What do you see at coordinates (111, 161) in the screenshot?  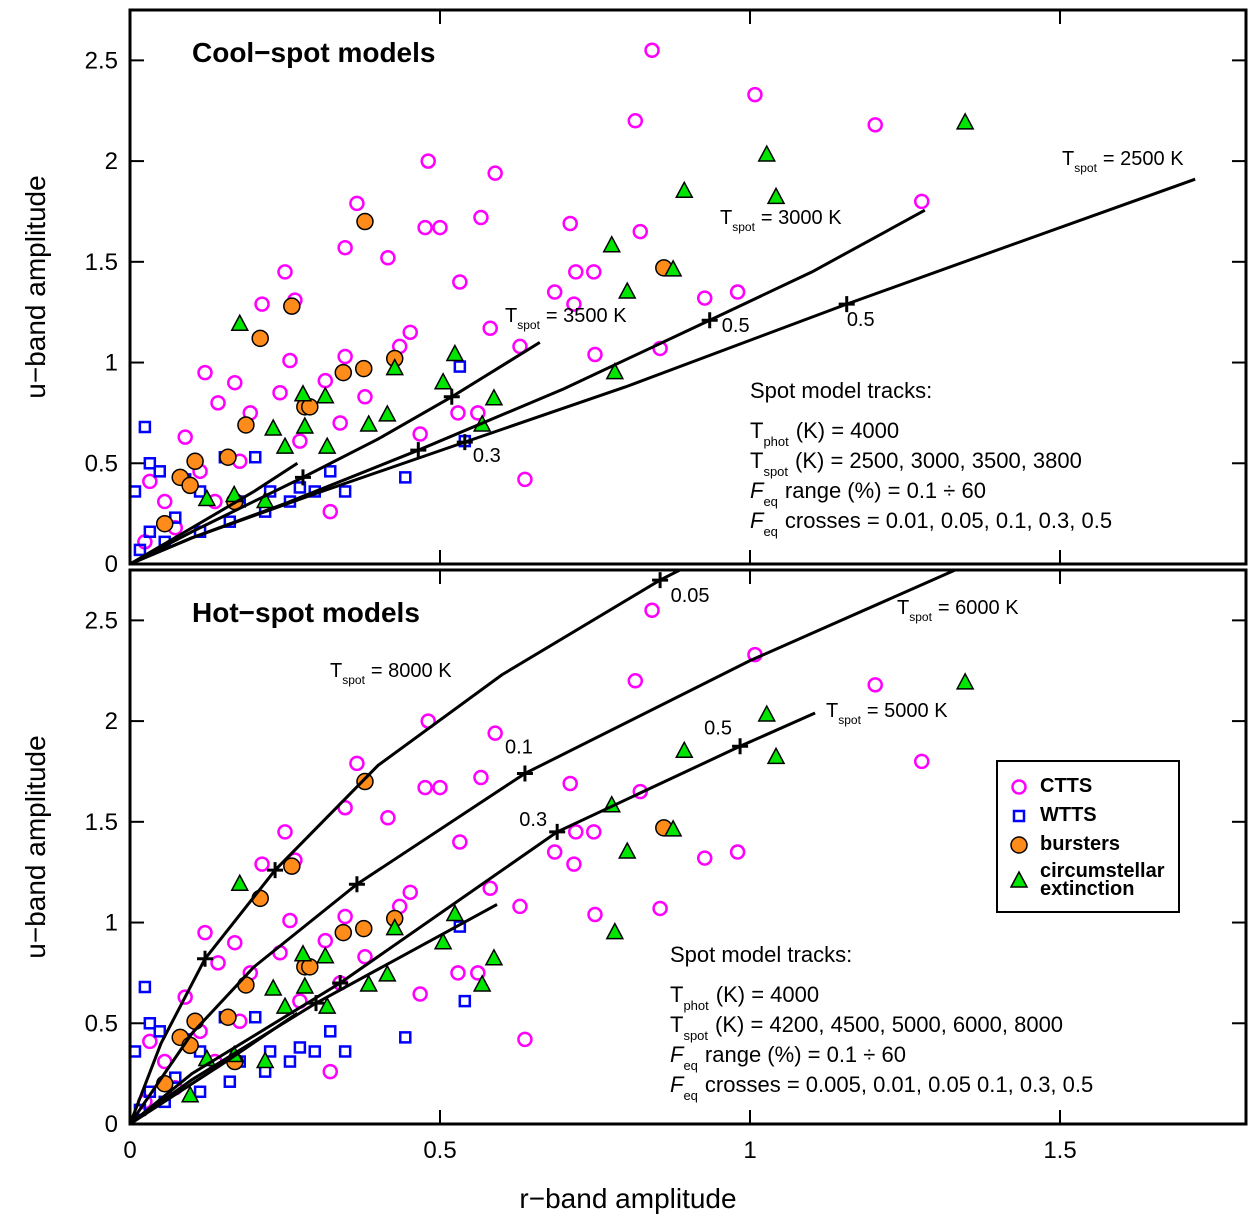 I see `y-tick-label: 2` at bounding box center [111, 161].